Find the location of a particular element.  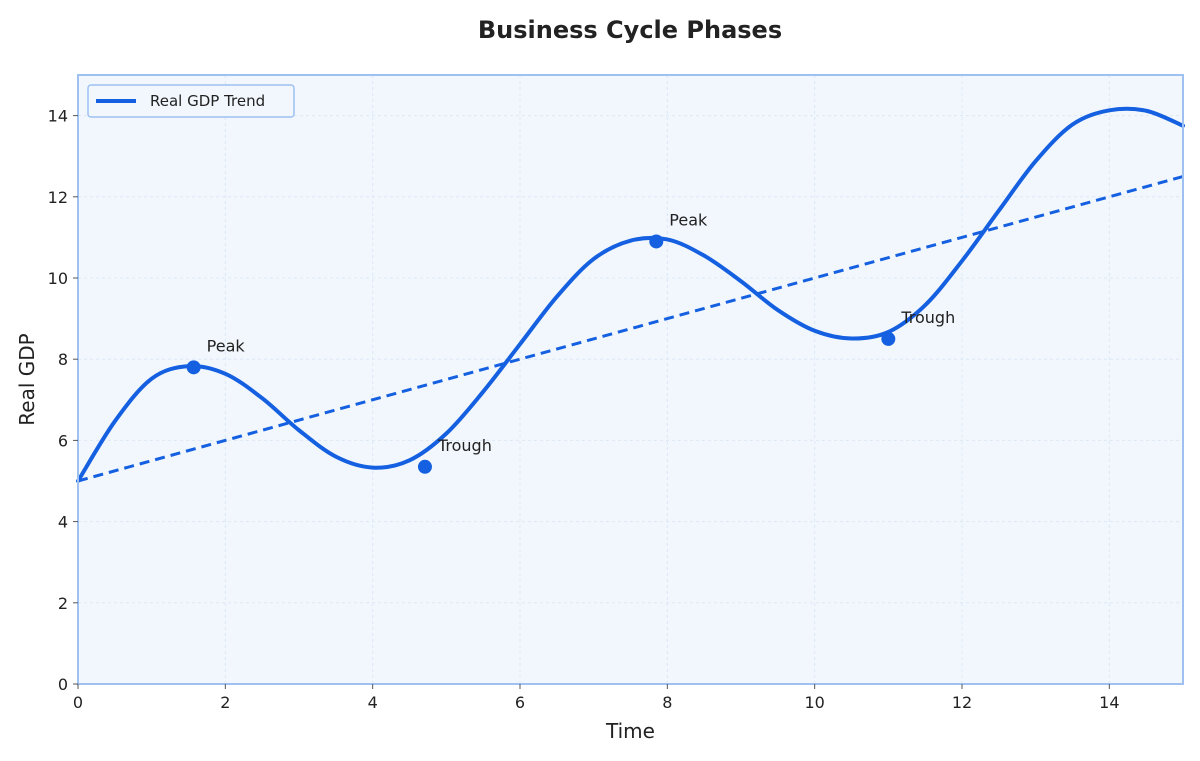

x-tick-label-3: 6 is located at coordinates (520, 702).